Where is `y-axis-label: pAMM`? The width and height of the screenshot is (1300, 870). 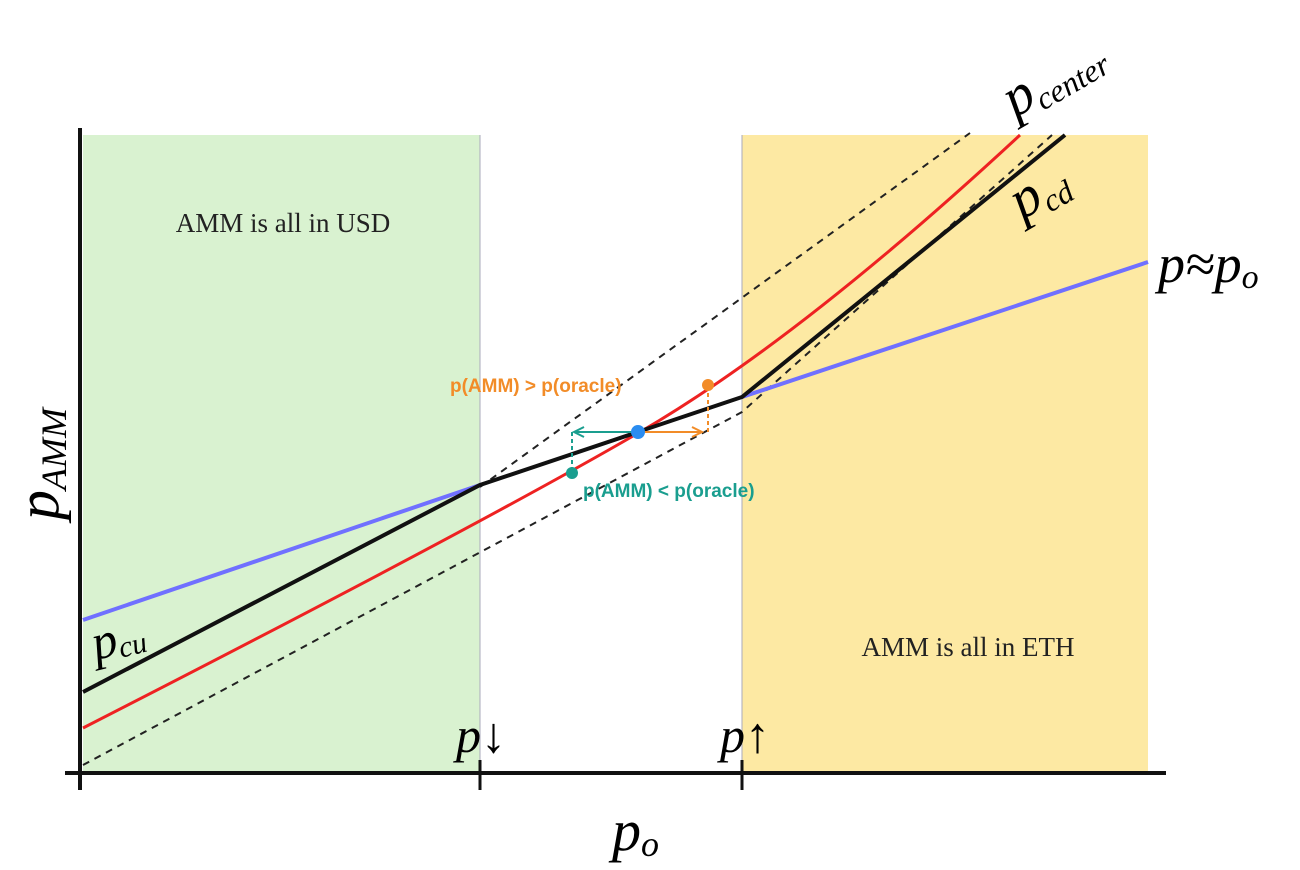
y-axis-label: pAMM is located at coordinates (39, 465).